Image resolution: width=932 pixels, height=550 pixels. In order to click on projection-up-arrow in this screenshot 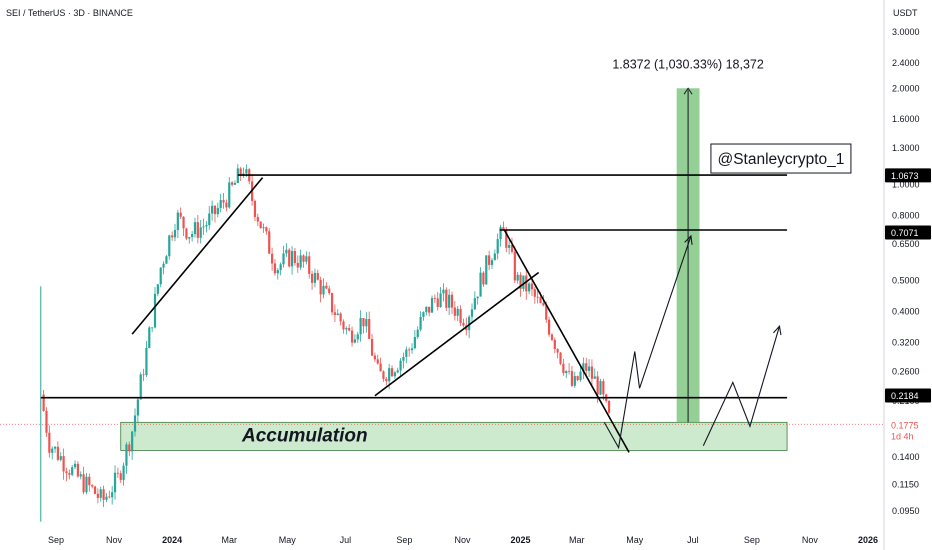, I will do `click(647, 342)`.